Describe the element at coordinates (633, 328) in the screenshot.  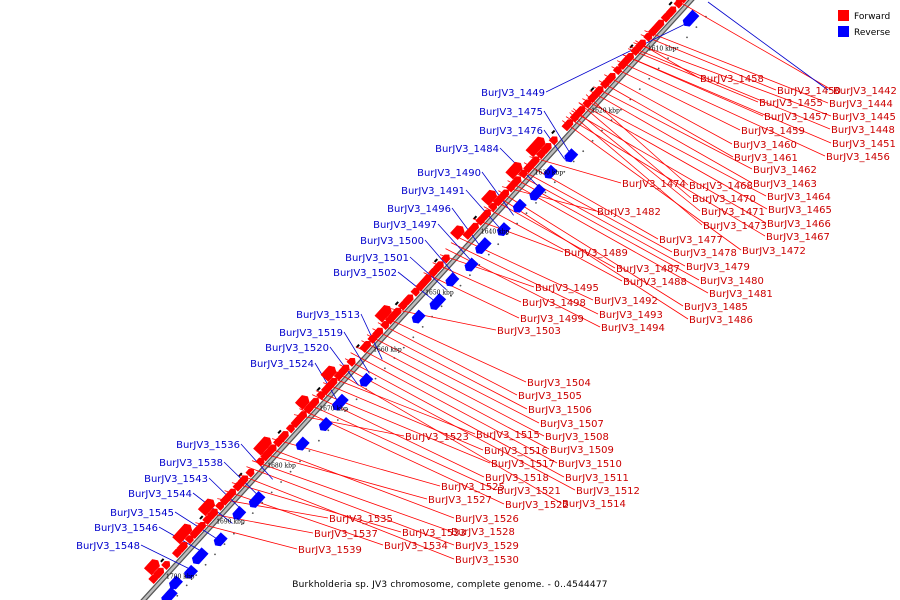
I see `forward-gene-label: BurJV3_1494` at that location.